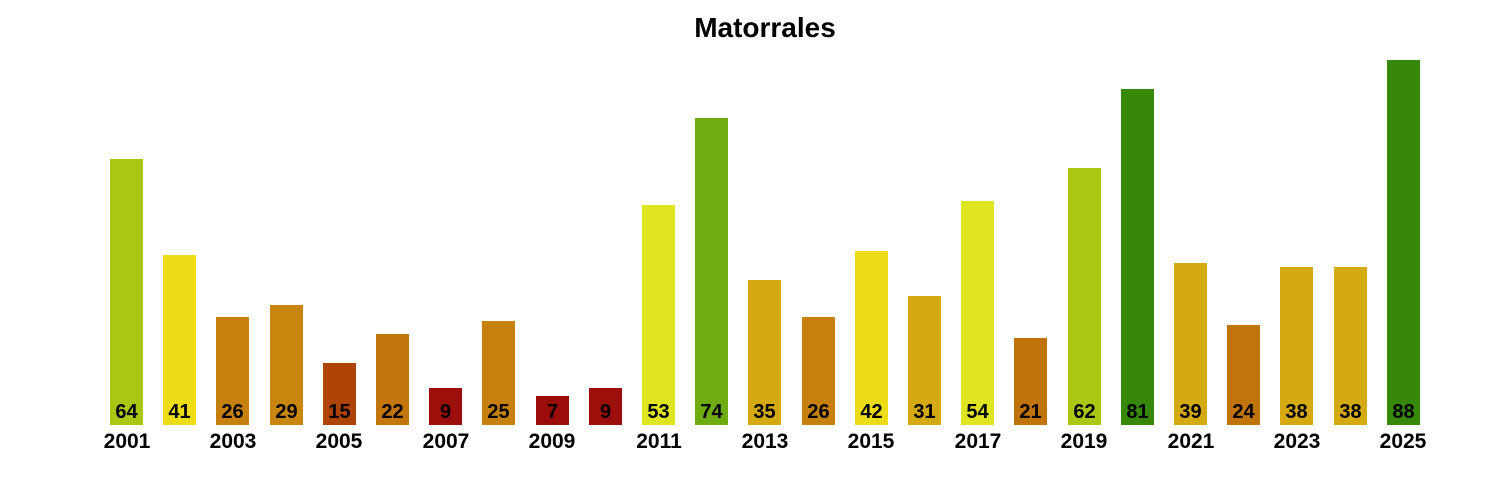 This screenshot has height=500, width=1500. I want to click on x-tick-label: 2025, so click(1403, 441).